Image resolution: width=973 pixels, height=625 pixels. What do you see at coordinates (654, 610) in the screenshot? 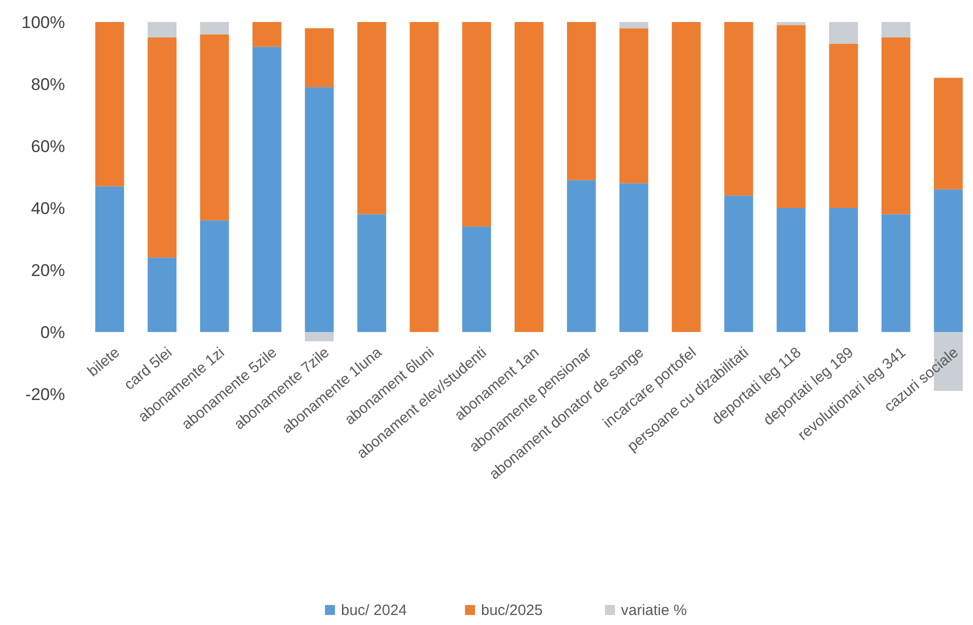
I see `legend-label: variatie %` at bounding box center [654, 610].